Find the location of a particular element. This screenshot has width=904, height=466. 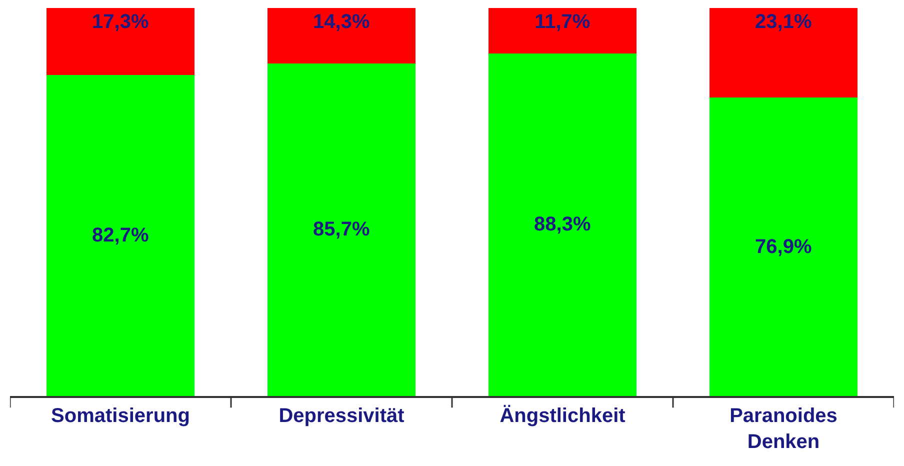

data-label: 17,3% is located at coordinates (120, 22).